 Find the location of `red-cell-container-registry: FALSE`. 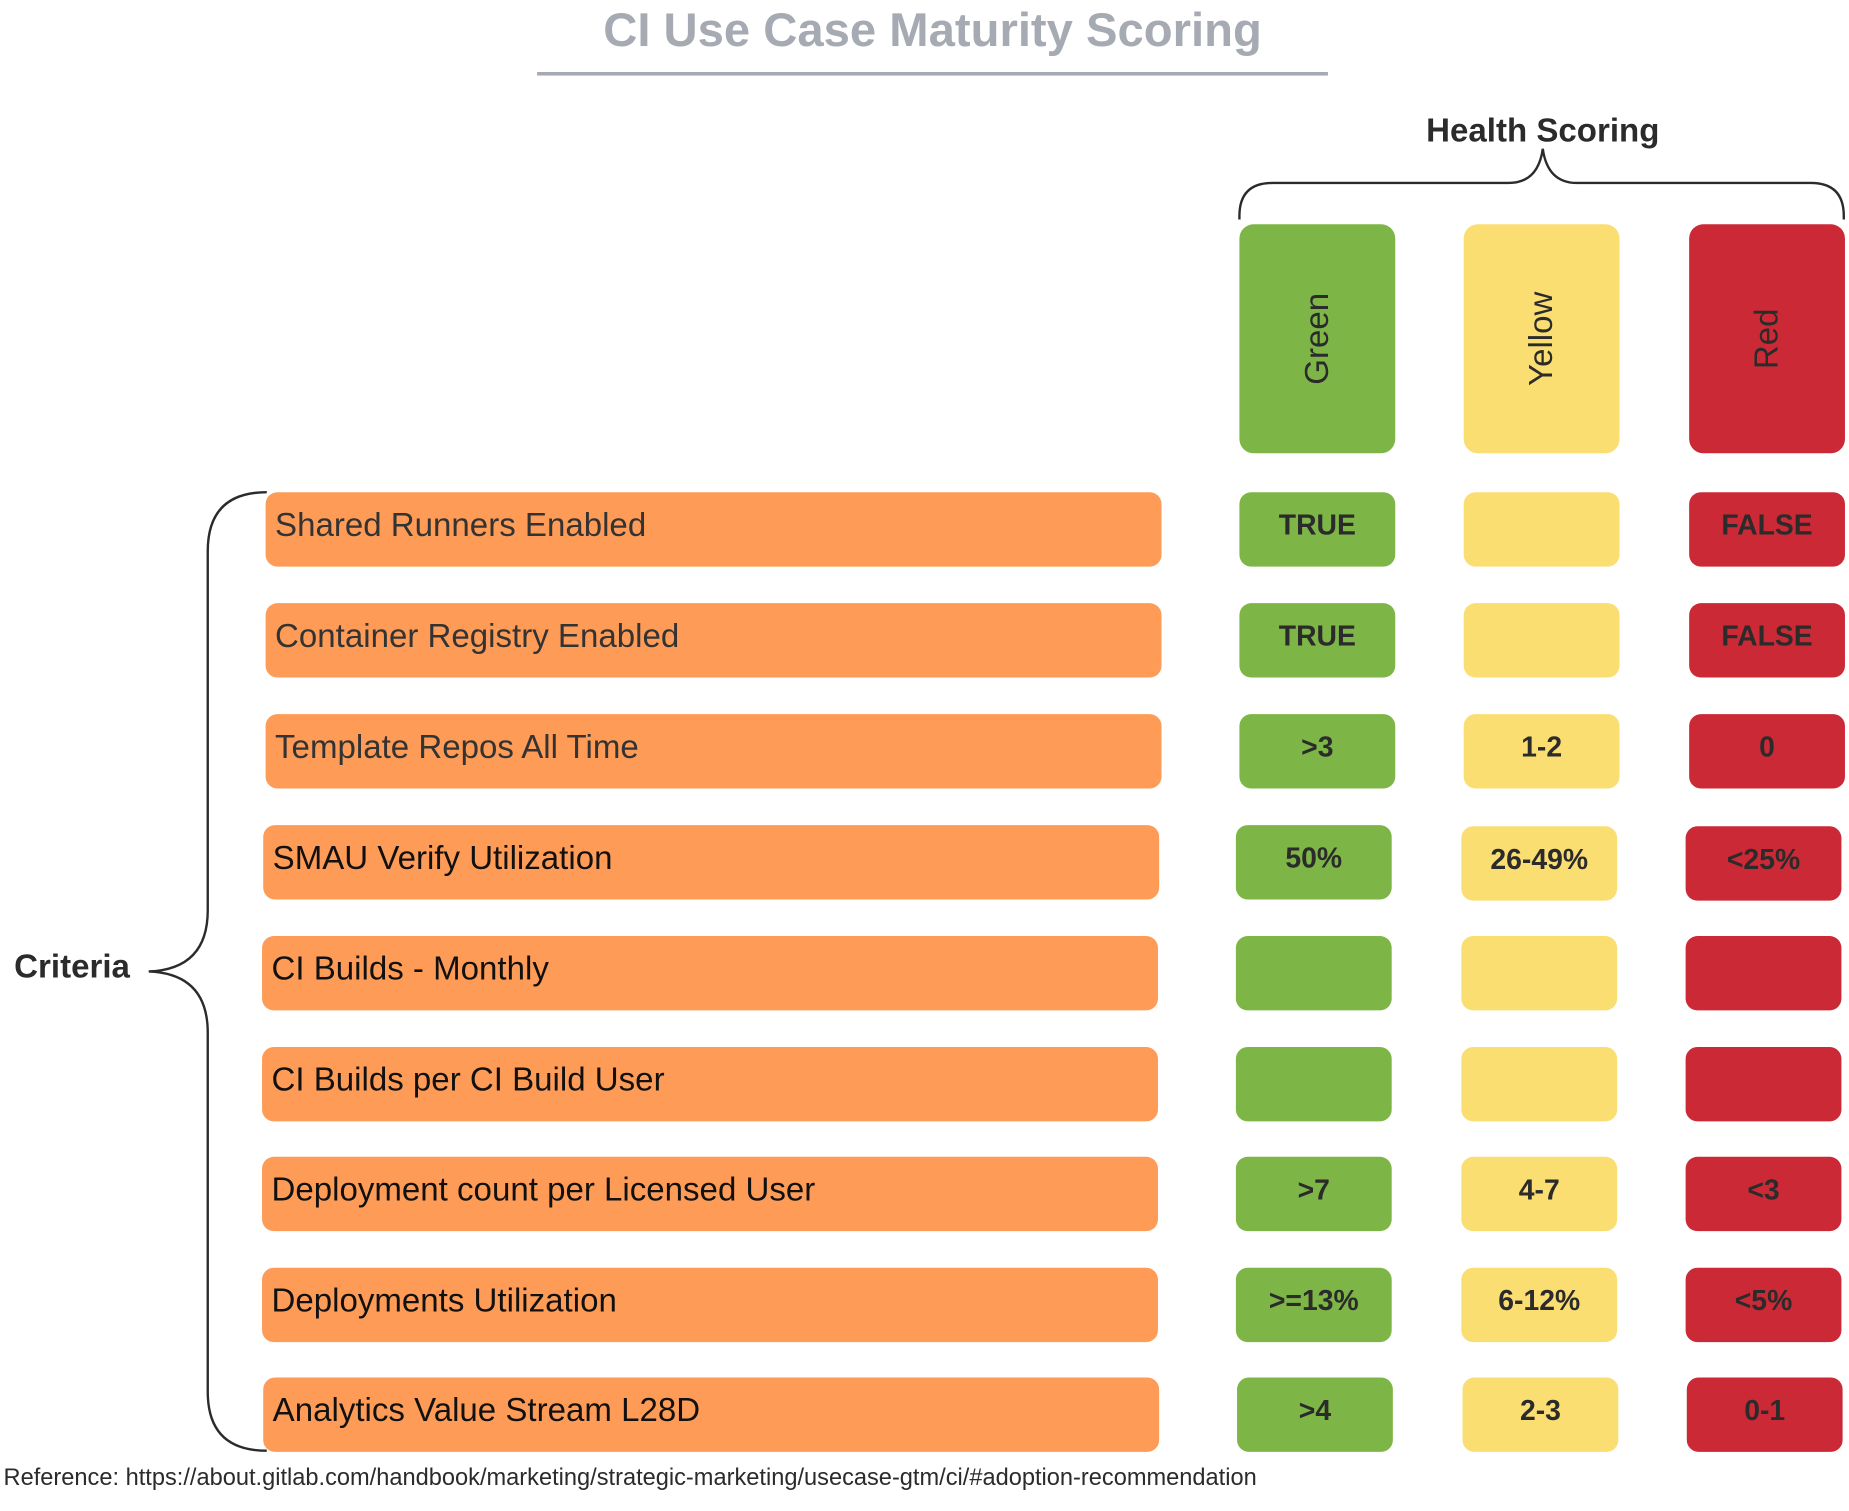

red-cell-container-registry: FALSE is located at coordinates (1767, 640).